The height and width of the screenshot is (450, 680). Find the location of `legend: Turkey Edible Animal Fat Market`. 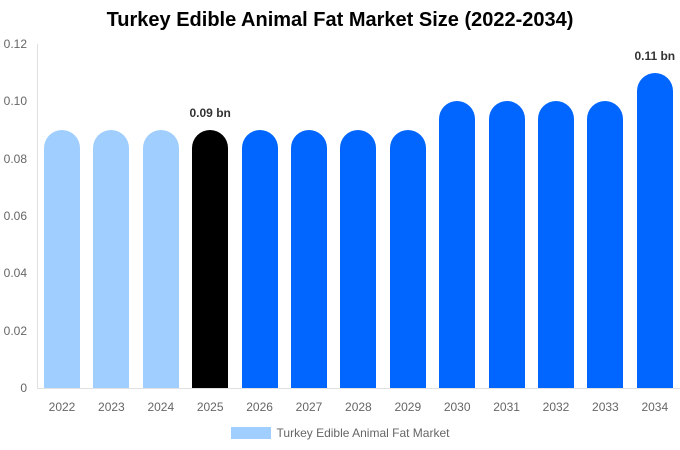

legend: Turkey Edible Animal Fat Market is located at coordinates (340, 433).